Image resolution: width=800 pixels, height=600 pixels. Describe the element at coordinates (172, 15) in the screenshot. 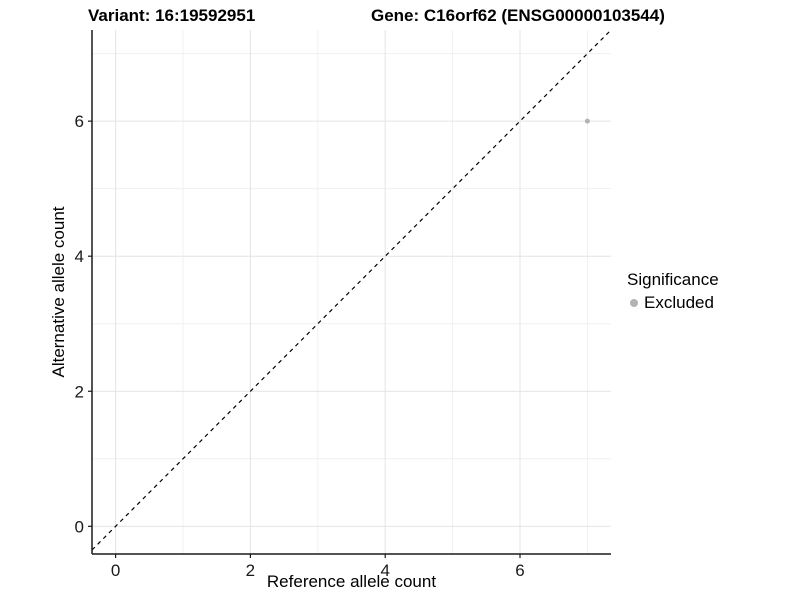

I see `variant-title: Variant: 16:19592951` at that location.